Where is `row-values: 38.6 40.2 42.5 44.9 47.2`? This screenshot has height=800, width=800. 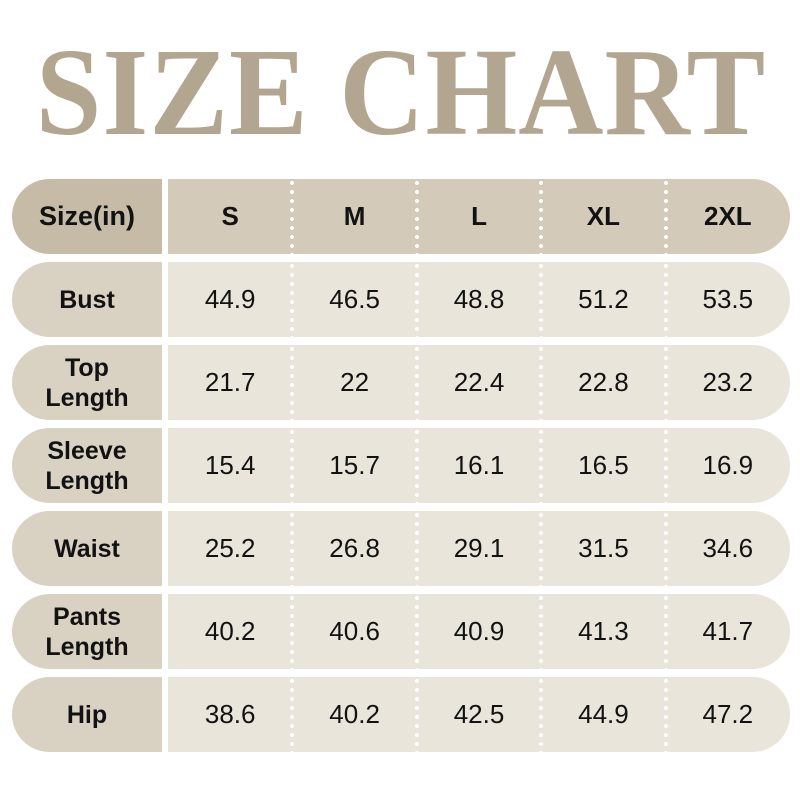 row-values: 38.6 40.2 42.5 44.9 47.2 is located at coordinates (479, 715).